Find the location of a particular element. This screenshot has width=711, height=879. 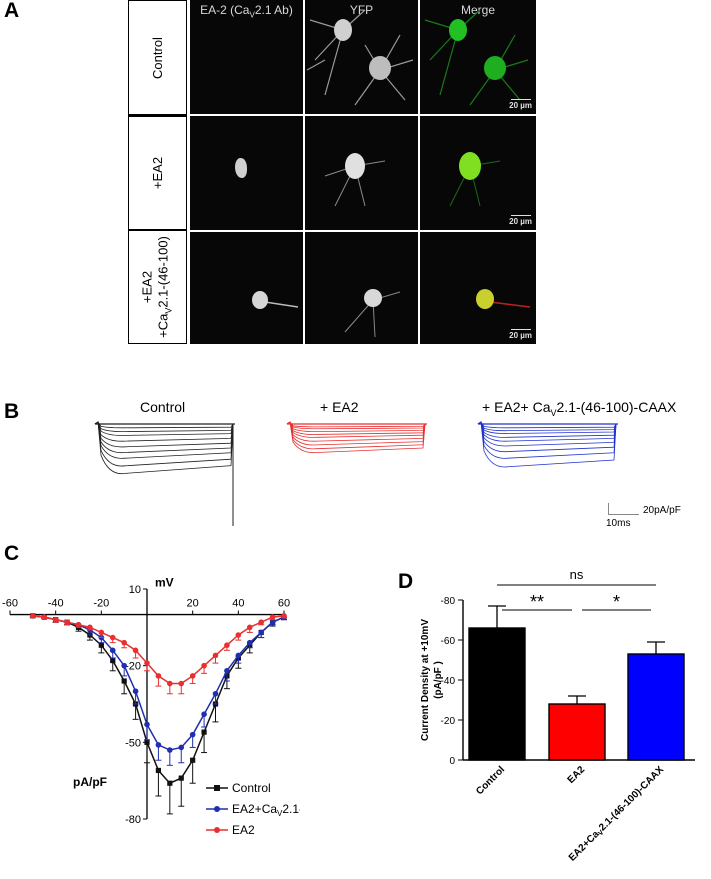

micrograph-rescue-ea2 is located at coordinates (246, 288).